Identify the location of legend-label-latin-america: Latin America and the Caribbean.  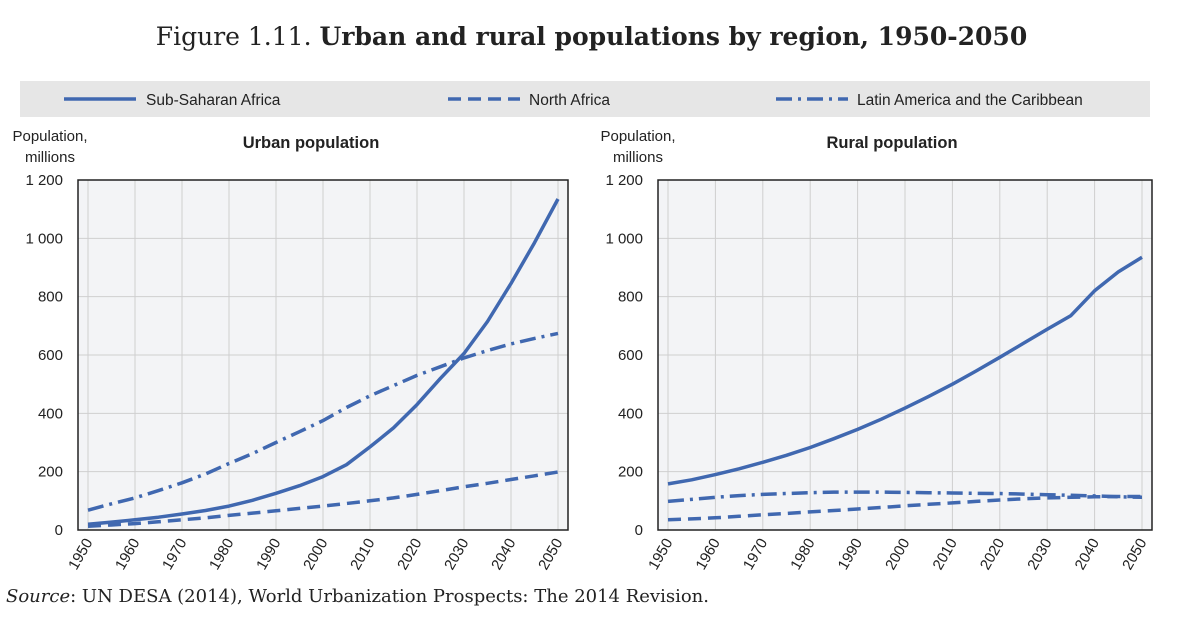
(970, 100).